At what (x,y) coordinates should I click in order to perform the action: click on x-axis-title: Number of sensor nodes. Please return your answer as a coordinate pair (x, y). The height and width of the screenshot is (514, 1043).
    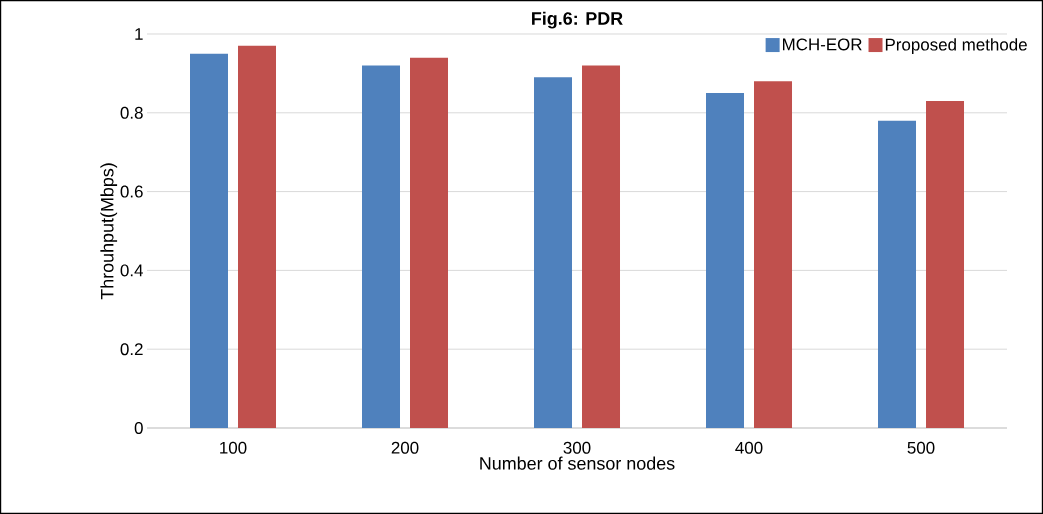
    Looking at the image, I should click on (577, 463).